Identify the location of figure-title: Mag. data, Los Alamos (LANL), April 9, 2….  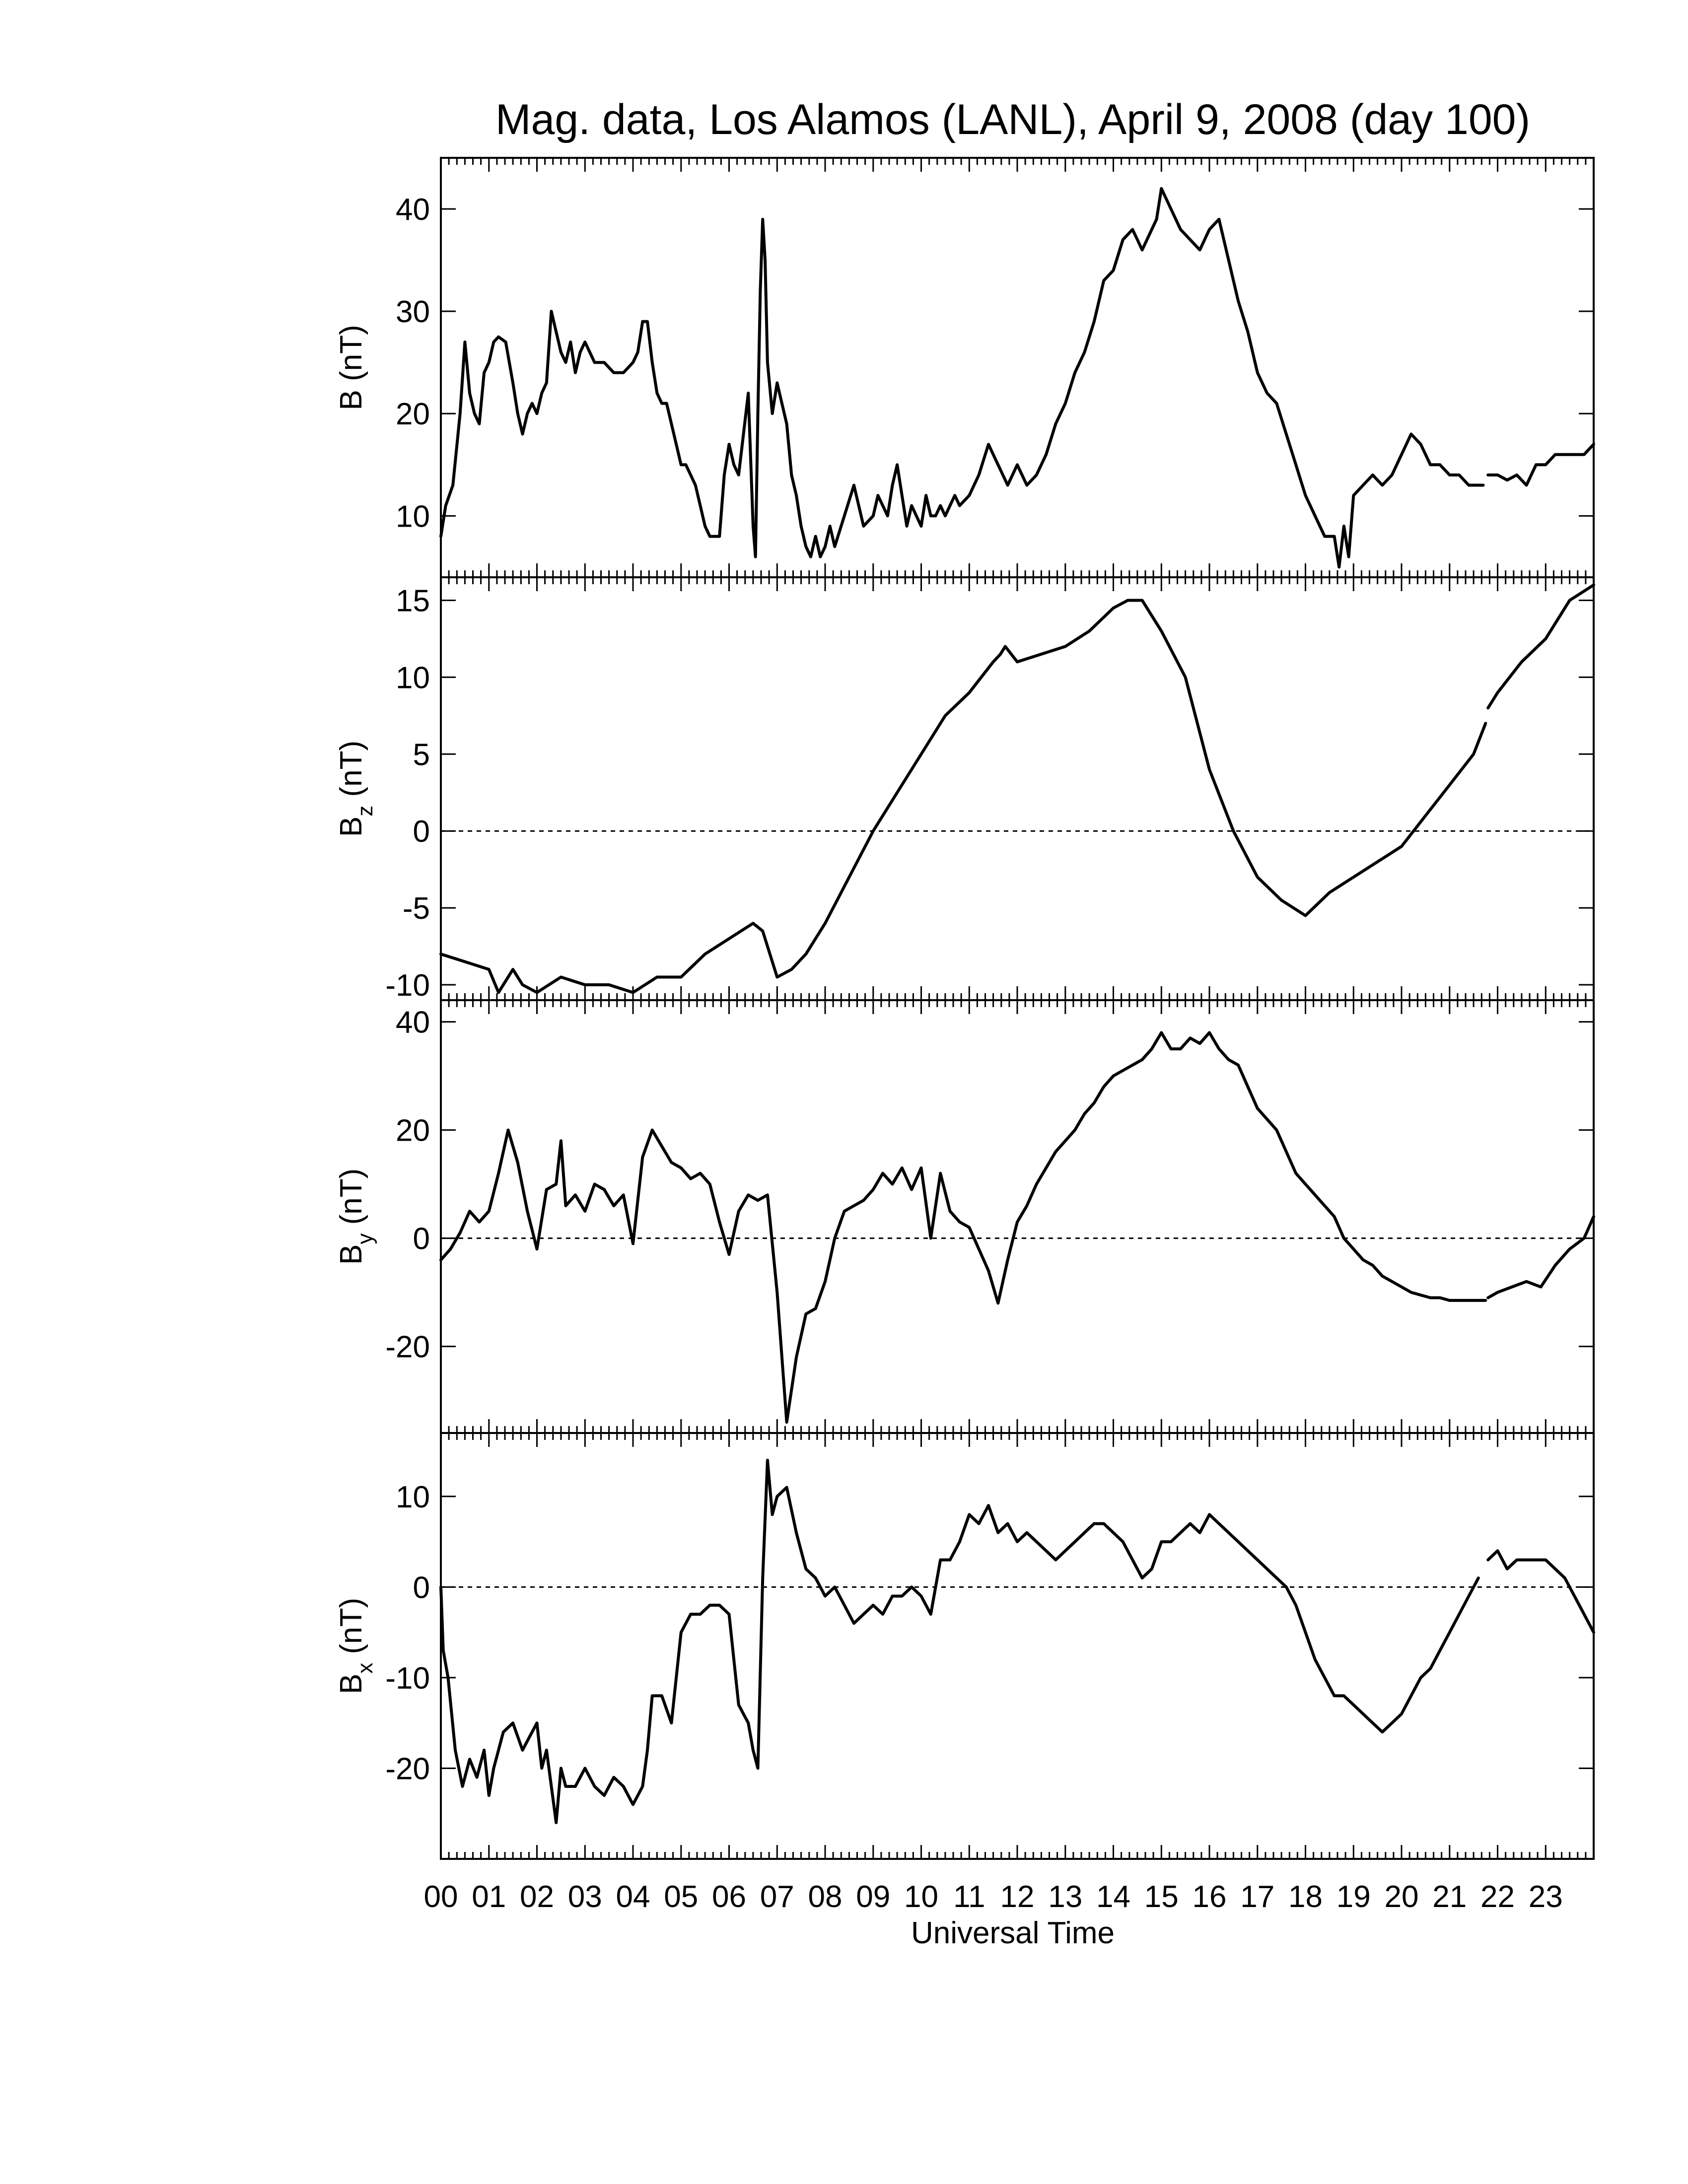
(1012, 119).